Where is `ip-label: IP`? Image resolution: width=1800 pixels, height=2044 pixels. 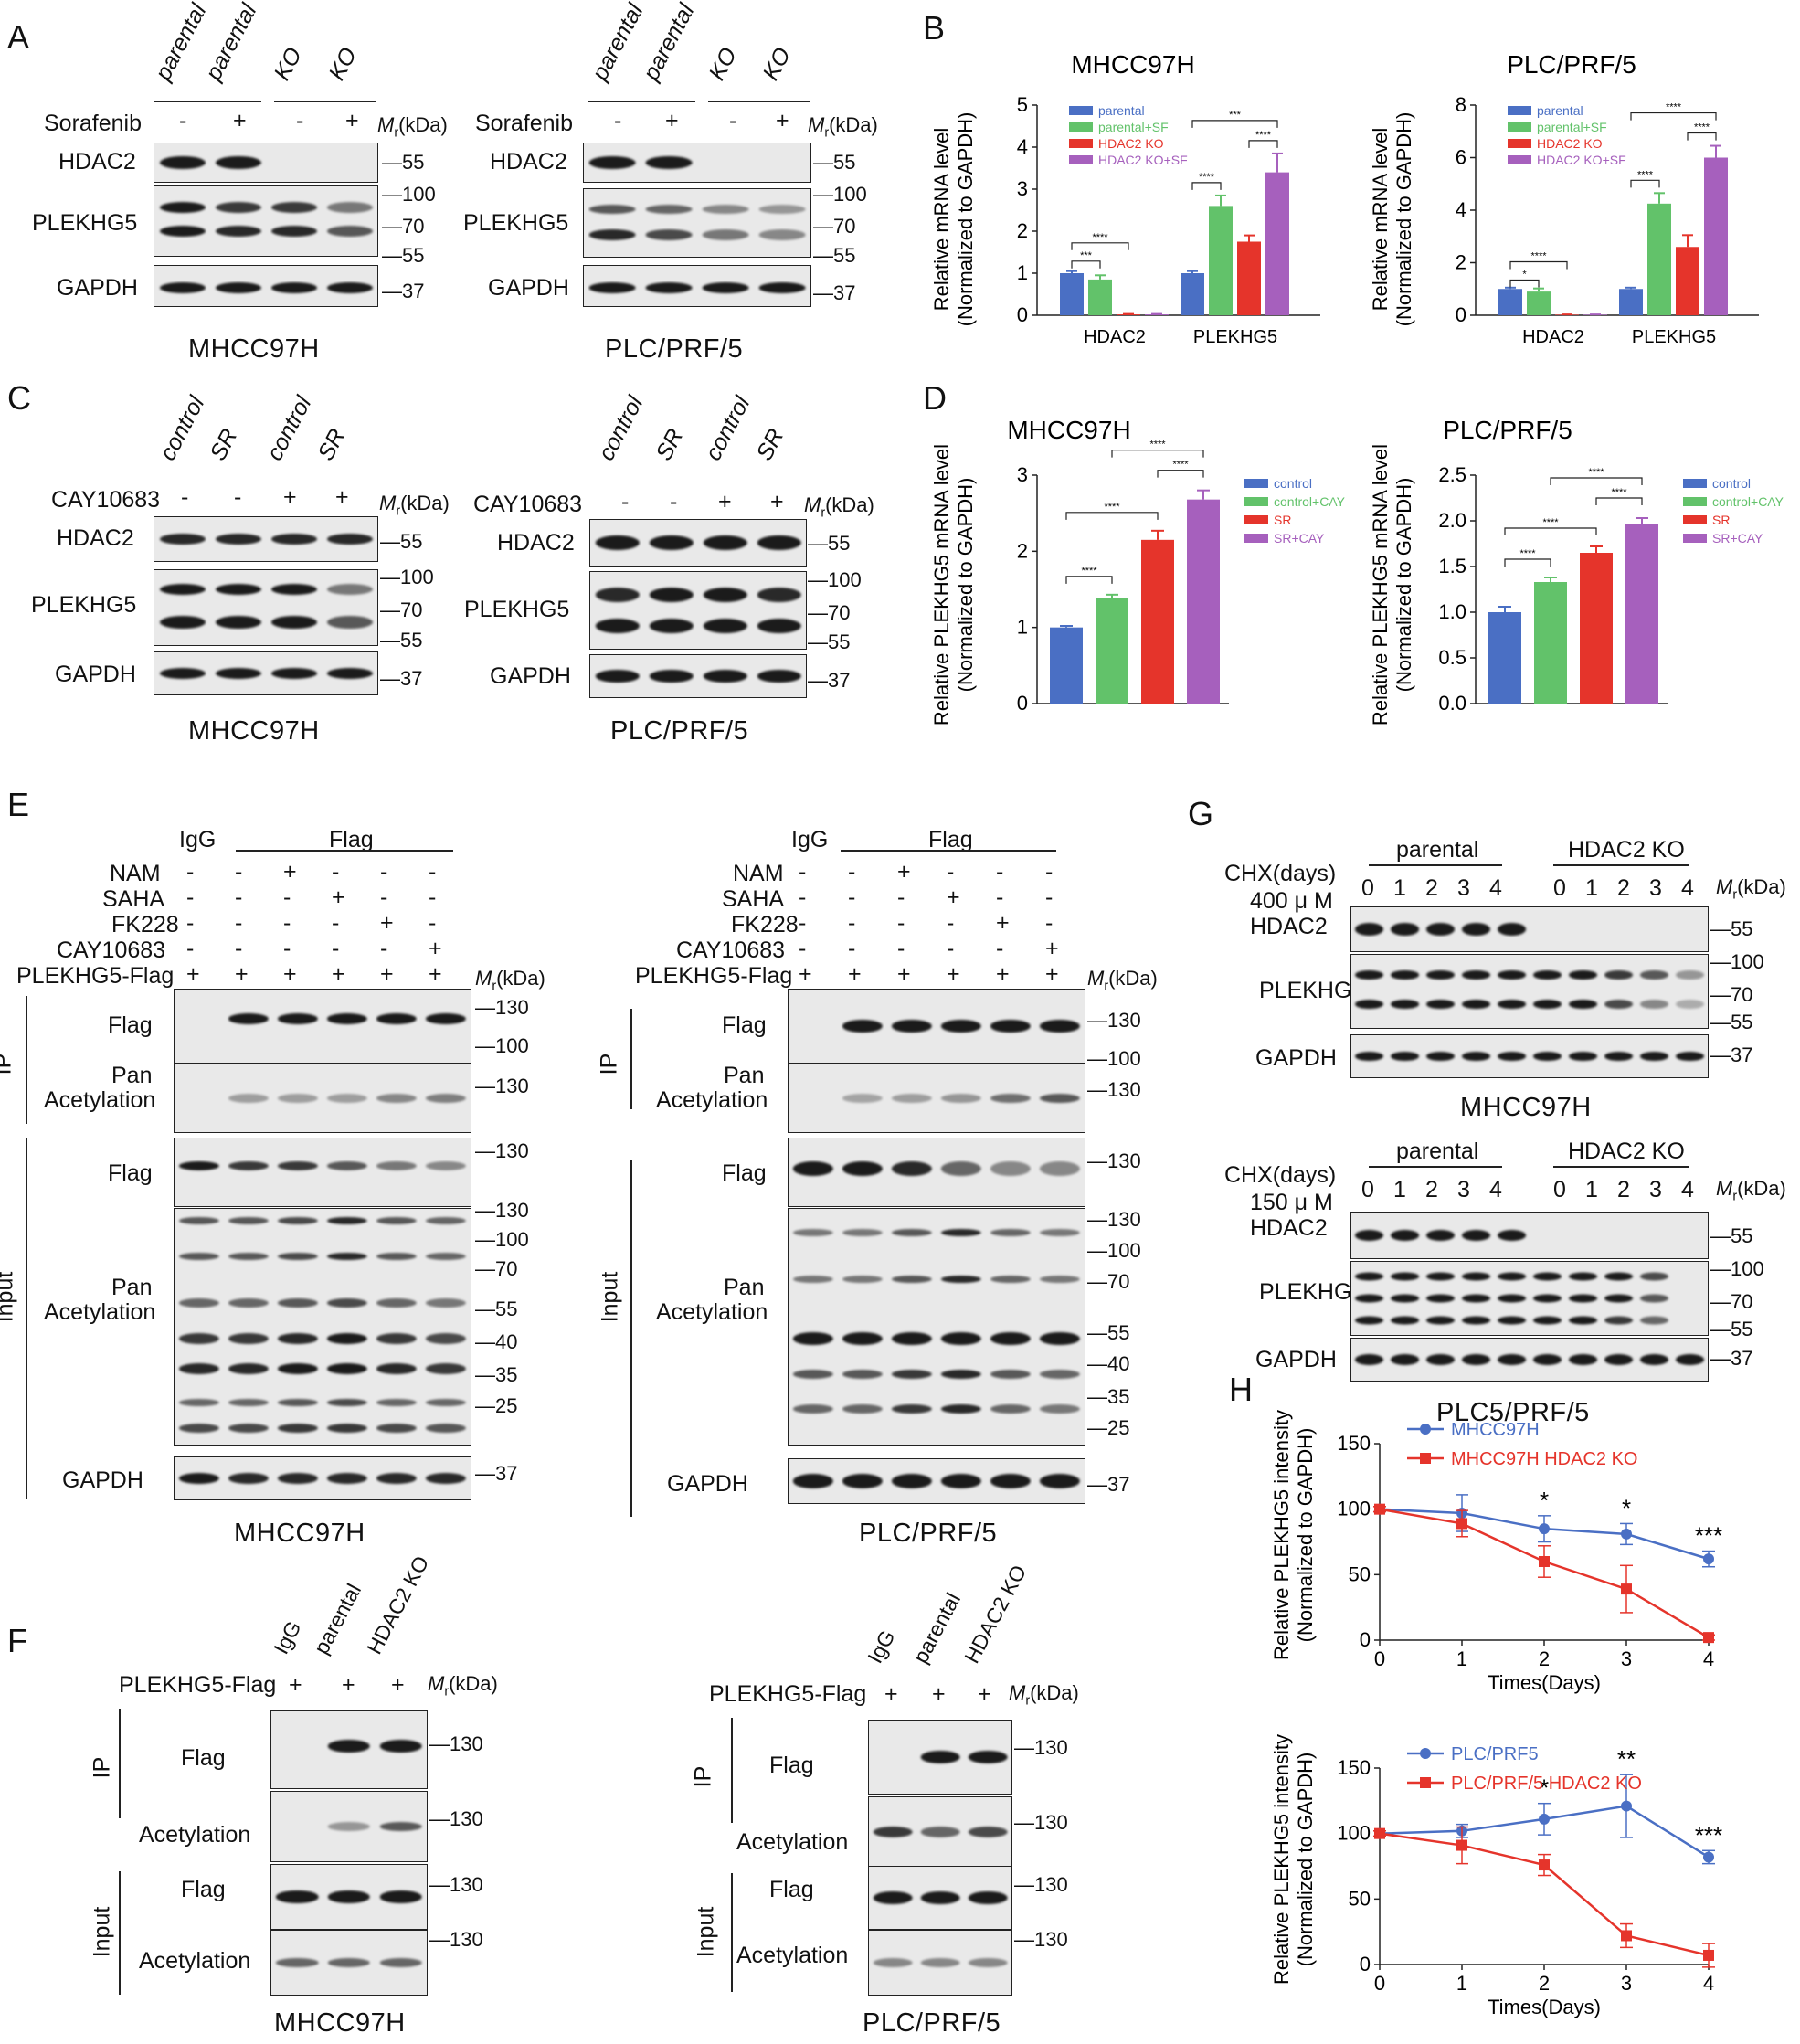 ip-label: IP is located at coordinates (703, 1776).